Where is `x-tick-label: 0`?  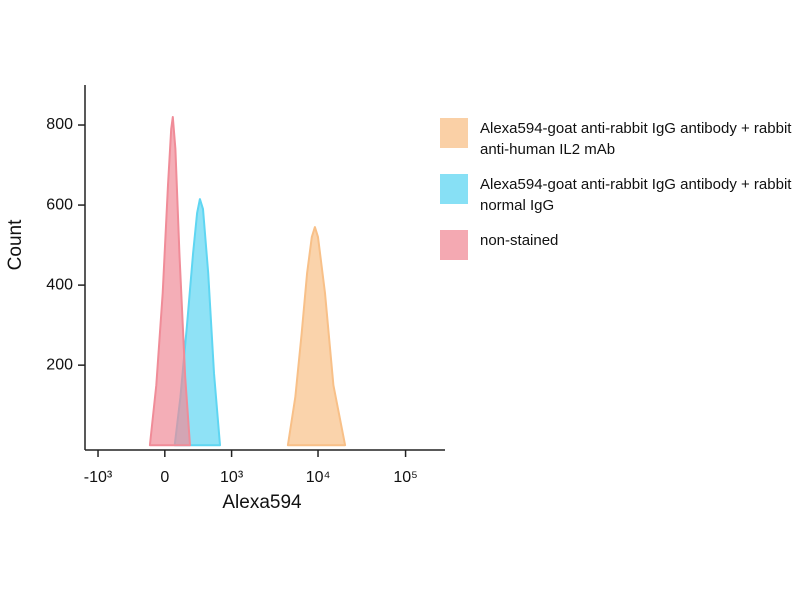 x-tick-label: 0 is located at coordinates (164, 477).